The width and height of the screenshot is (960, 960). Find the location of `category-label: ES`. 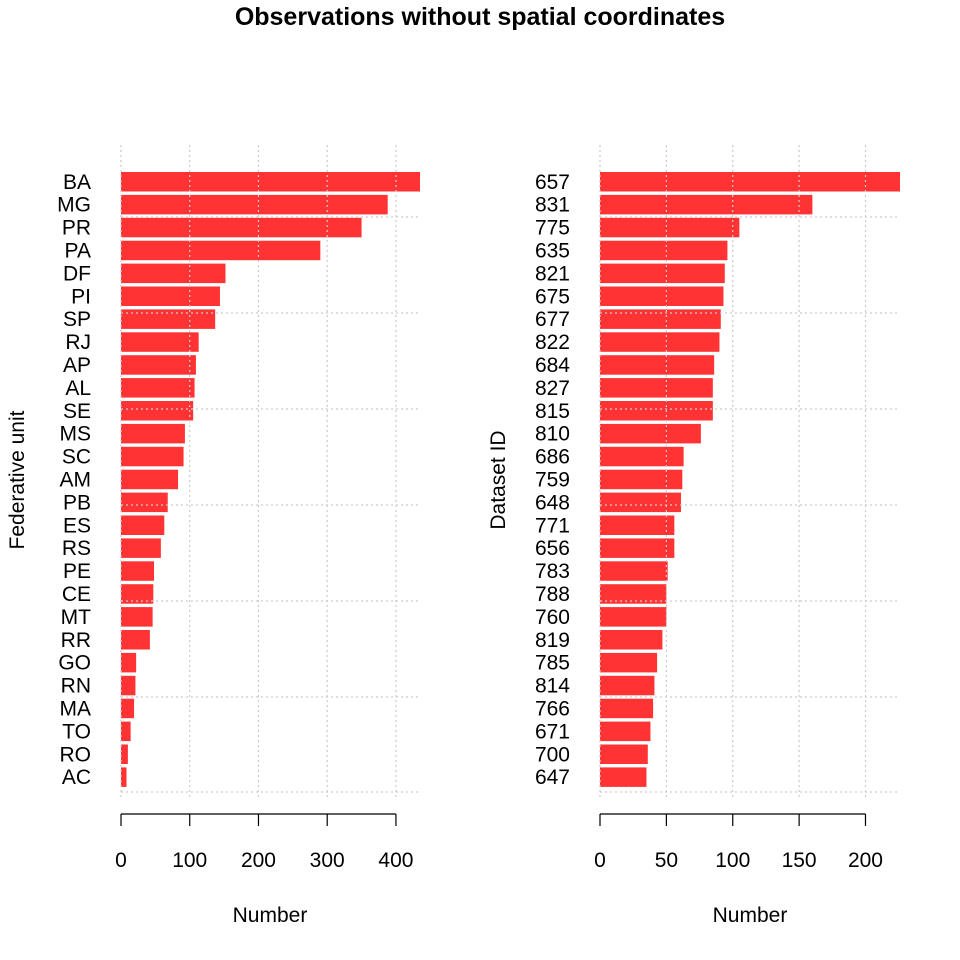

category-label: ES is located at coordinates (77, 525).